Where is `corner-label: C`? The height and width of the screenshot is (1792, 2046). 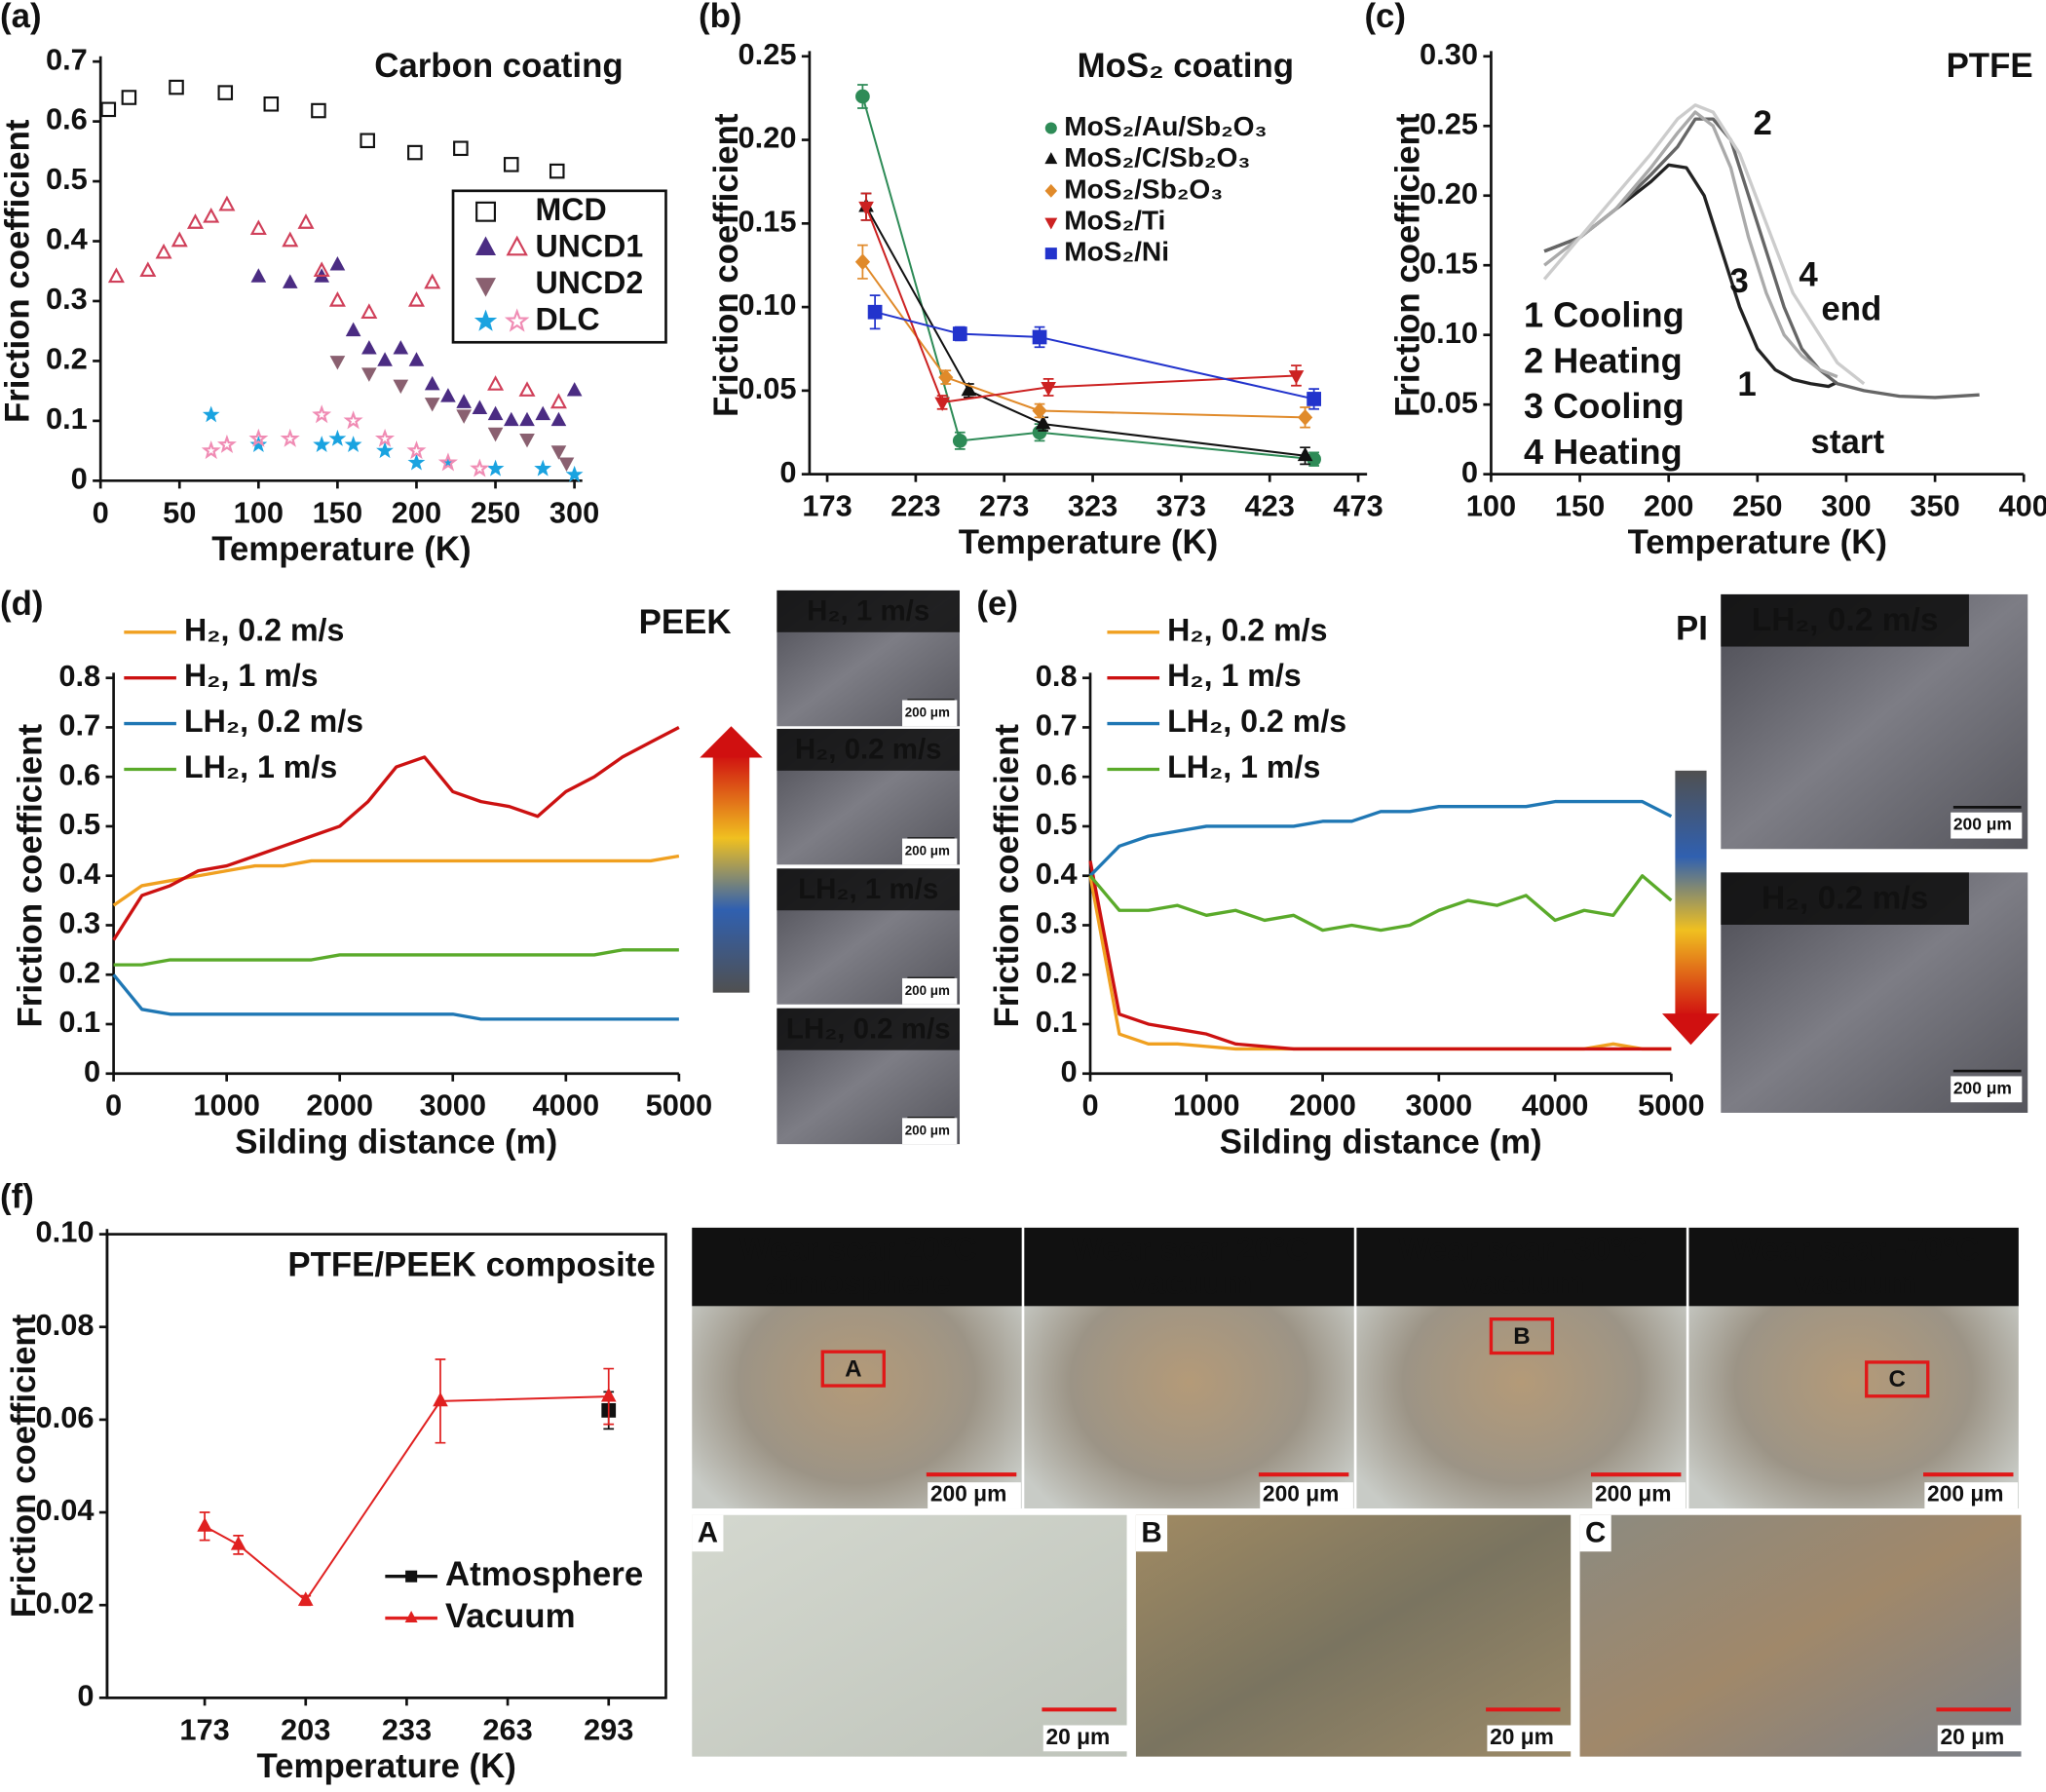
corner-label: C is located at coordinates (1595, 1533).